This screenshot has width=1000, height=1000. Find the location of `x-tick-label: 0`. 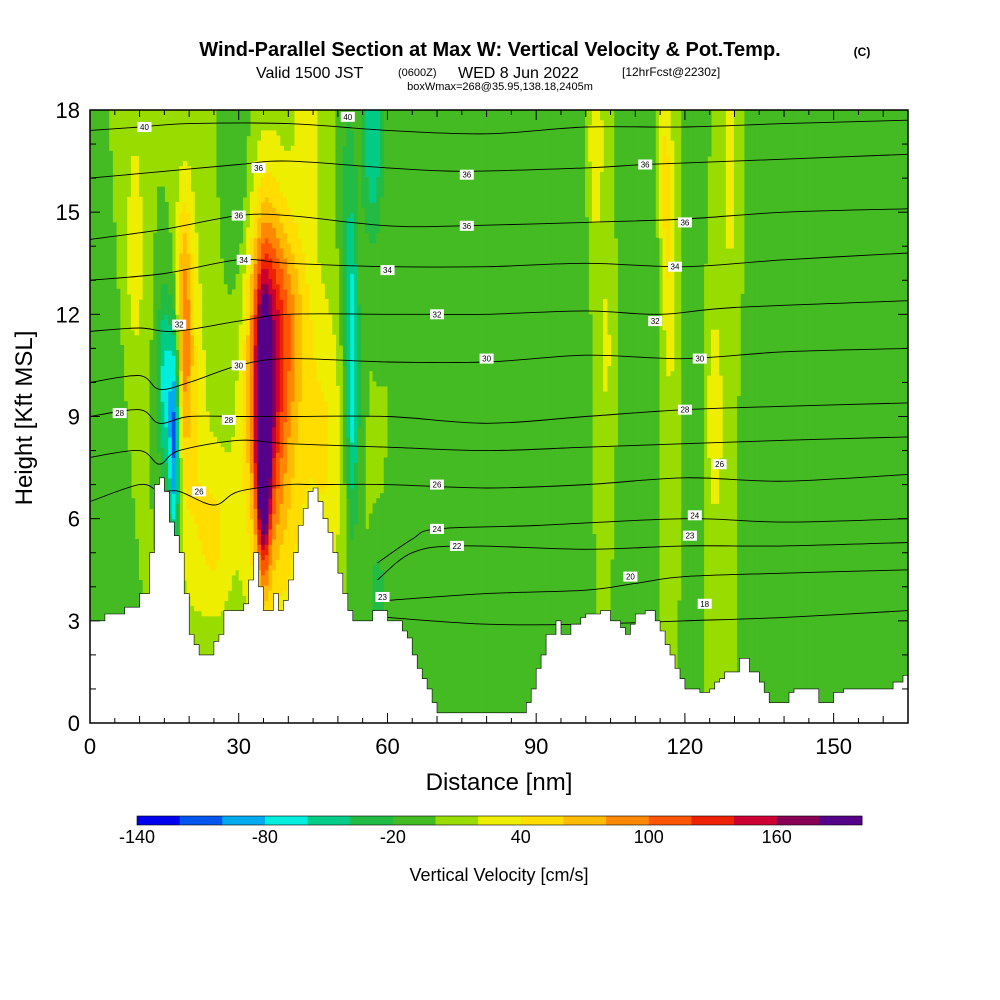

x-tick-label: 0 is located at coordinates (90, 746).